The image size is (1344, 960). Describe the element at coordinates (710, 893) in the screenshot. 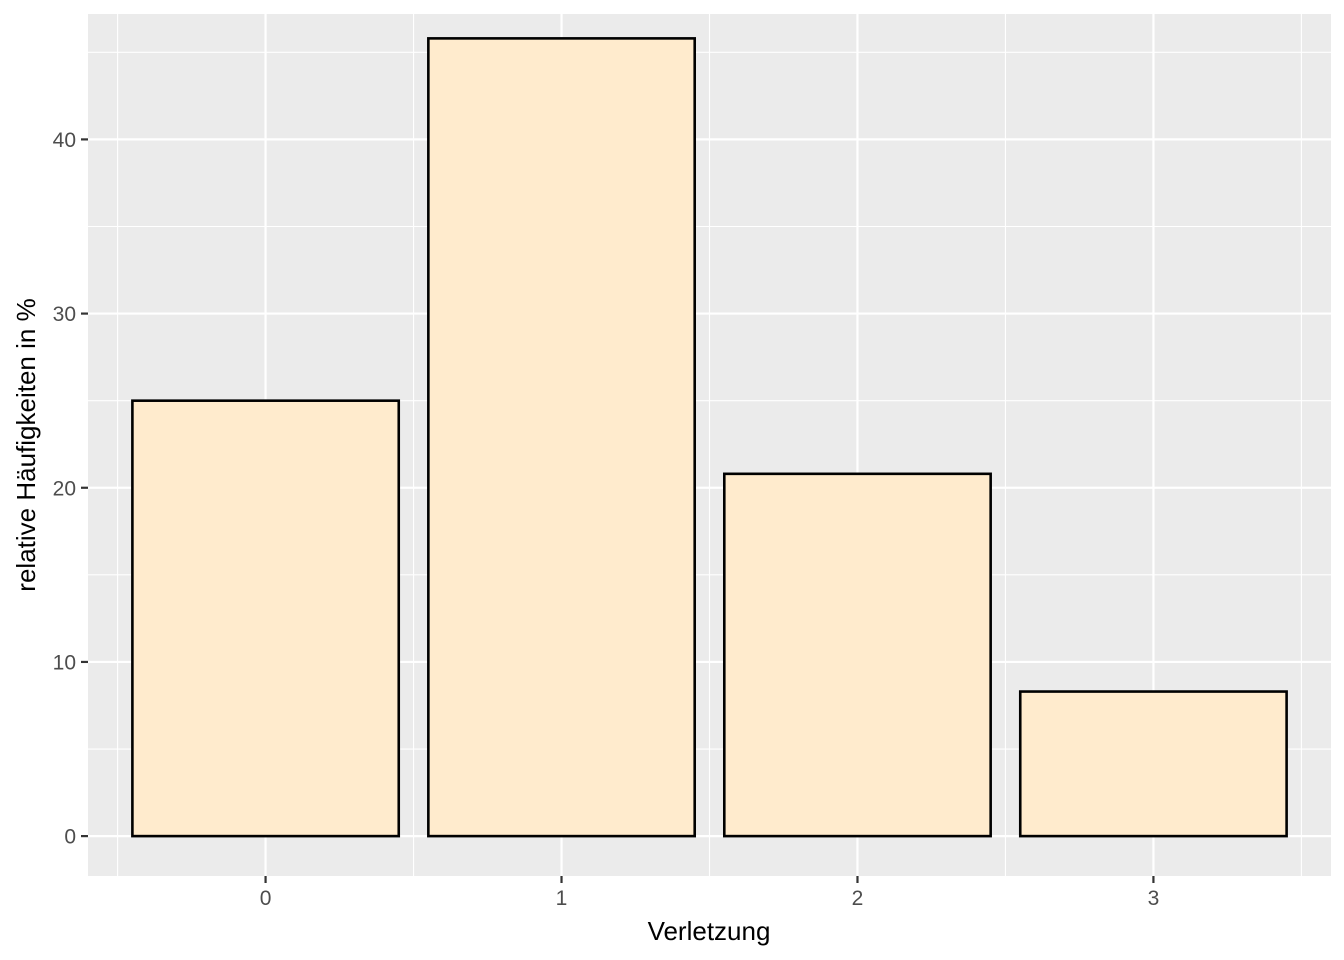

I see `x-axis: 0 1 2 3` at that location.